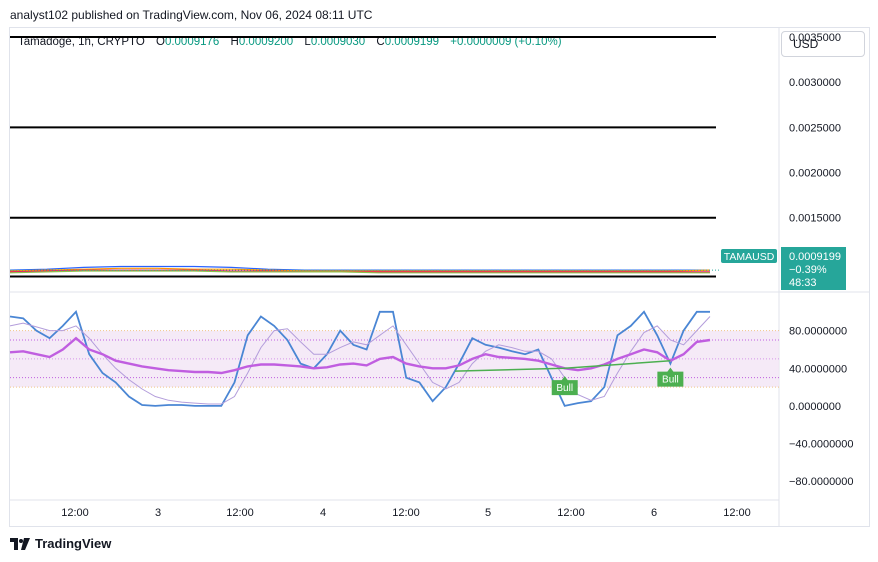 The width and height of the screenshot is (878, 562). What do you see at coordinates (234, 42) in the screenshot?
I see `high-label: H` at bounding box center [234, 42].